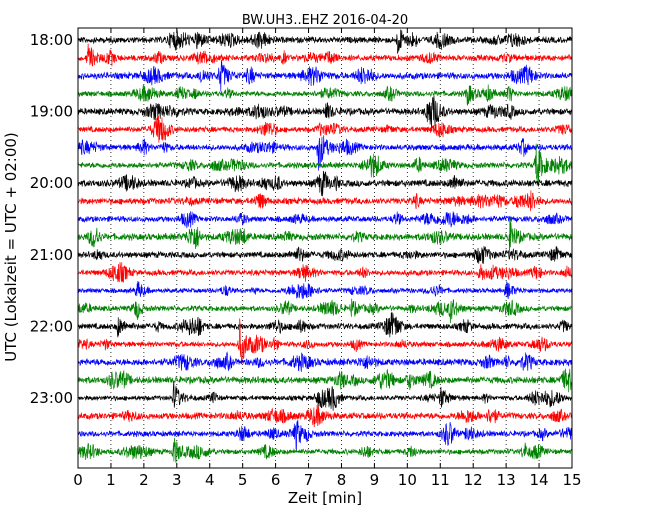  Describe the element at coordinates (506, 480) in the screenshot. I see `x-tick-label: 13` at that location.